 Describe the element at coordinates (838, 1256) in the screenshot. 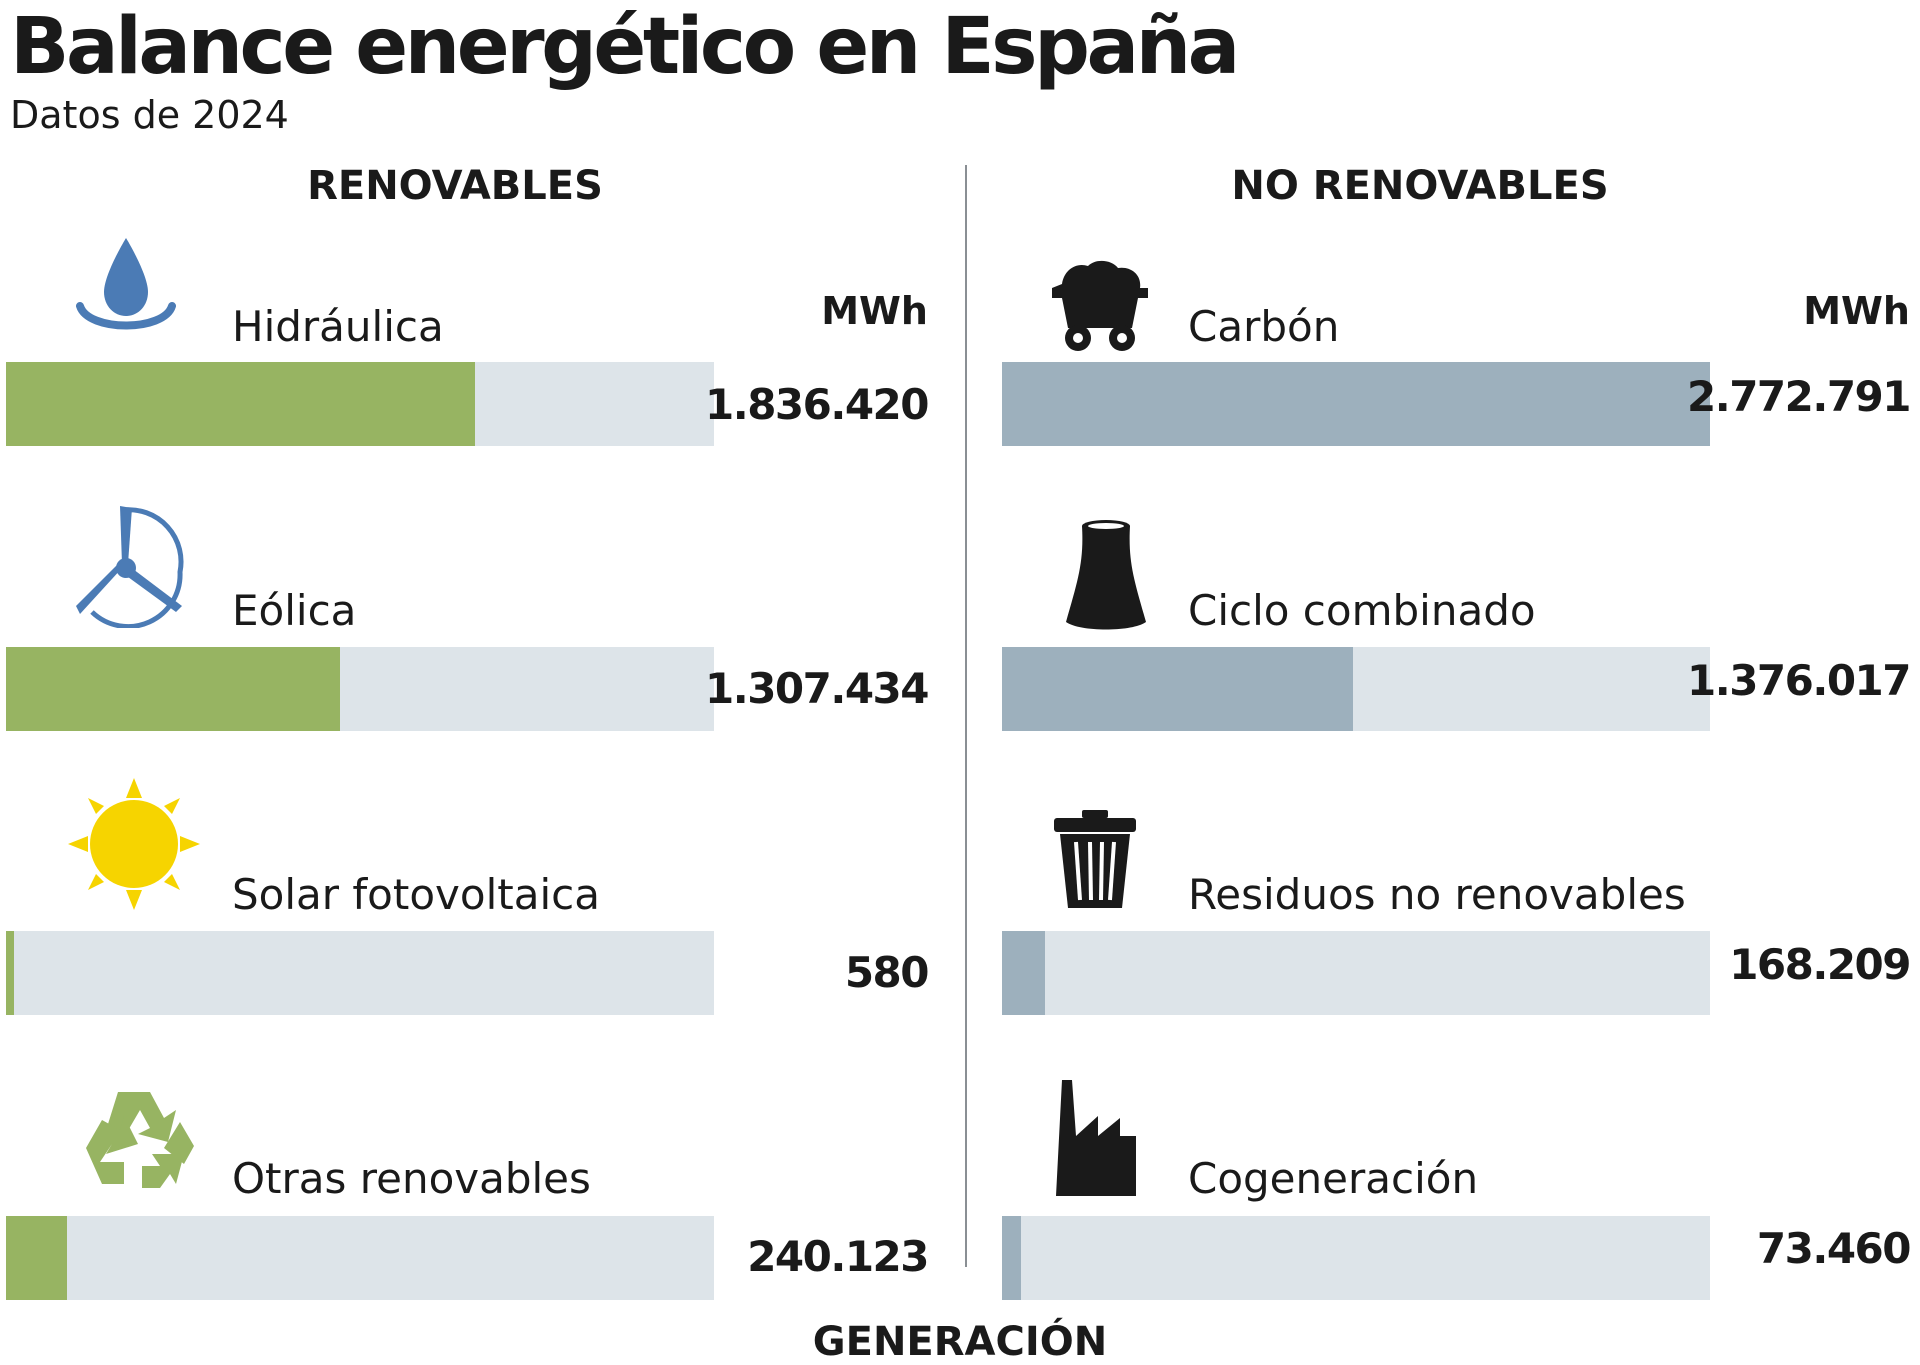

I see `value-label: 240.123` at that location.